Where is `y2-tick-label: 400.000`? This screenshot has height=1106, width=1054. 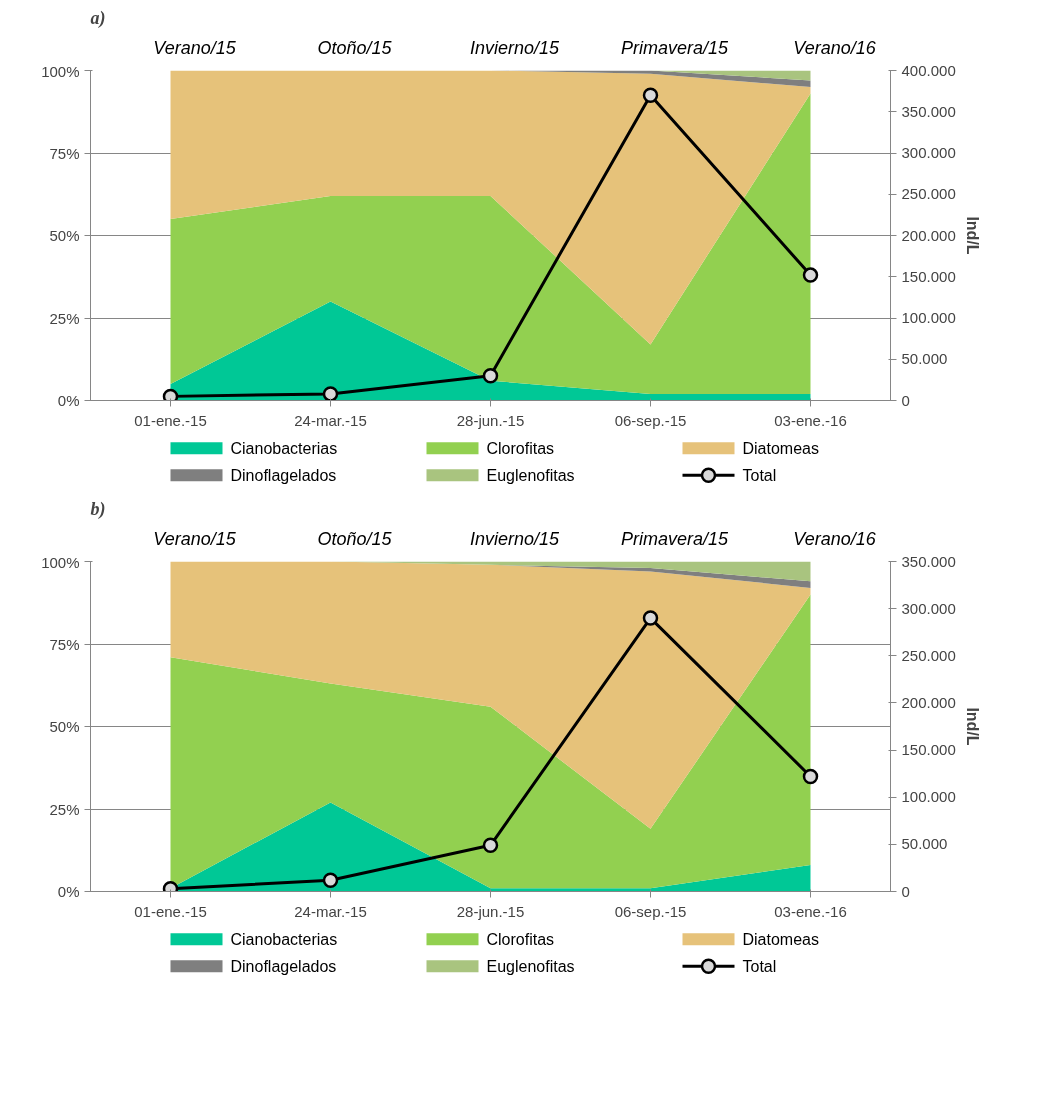
y2-tick-label: 400.000 is located at coordinates (928, 70).